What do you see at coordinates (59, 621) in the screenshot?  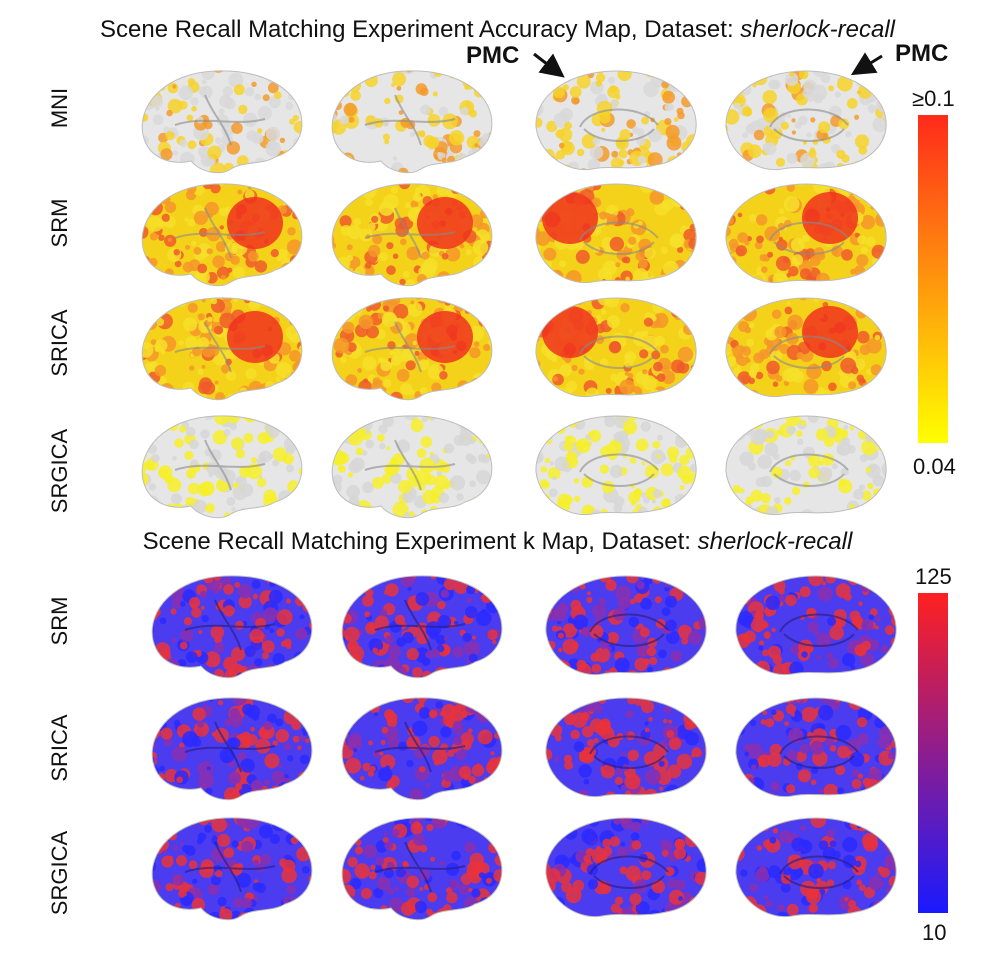 I see `row-label-srm-k: SRM` at bounding box center [59, 621].